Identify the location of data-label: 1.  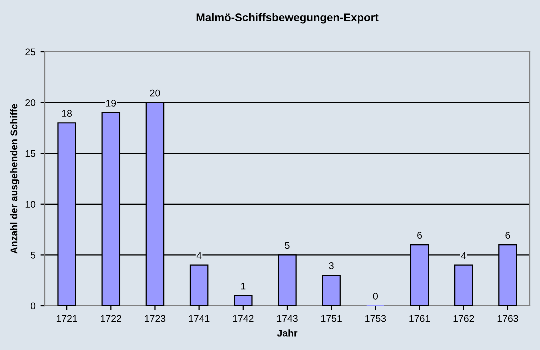
(243, 286).